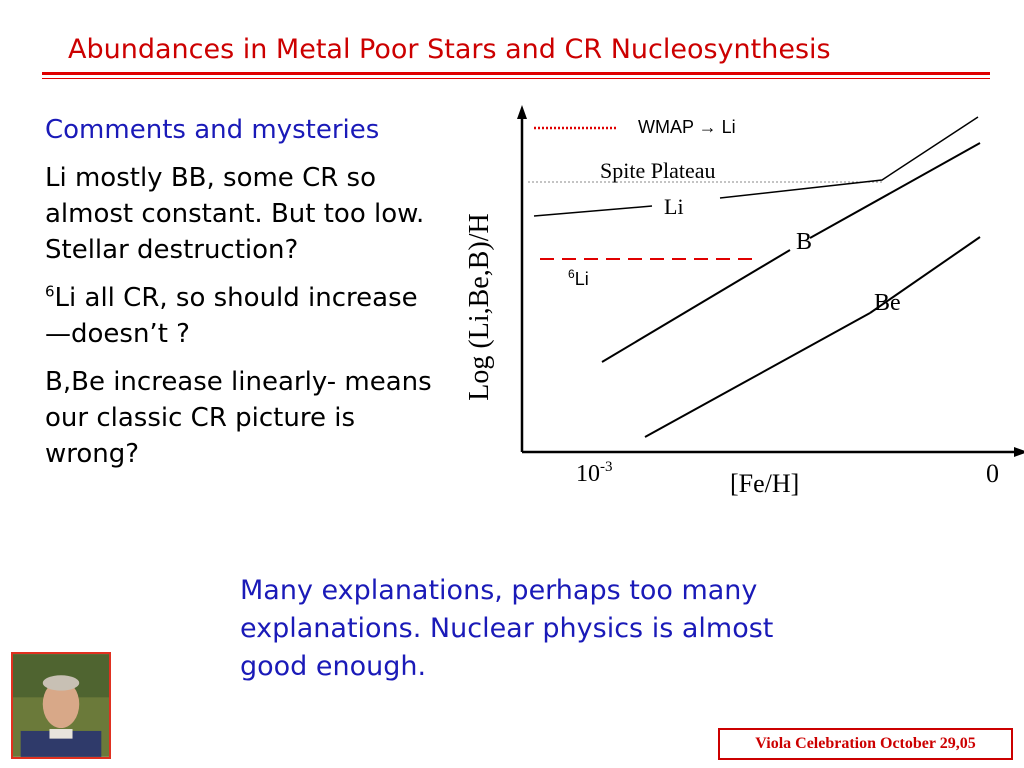 The width and height of the screenshot is (1024, 768). What do you see at coordinates (479, 306) in the screenshot?
I see `y-axis-label: Log (Li,Be,B)/H` at bounding box center [479, 306].